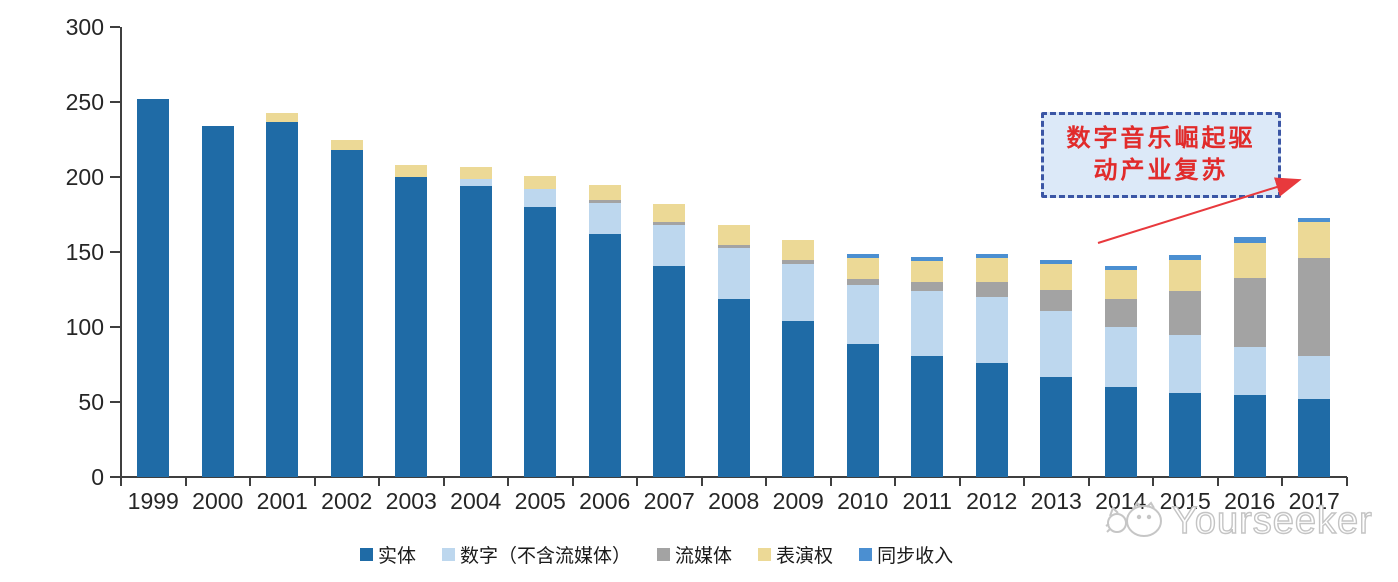  Describe the element at coordinates (153, 501) in the screenshot. I see `x-axis-label: 1999` at that location.